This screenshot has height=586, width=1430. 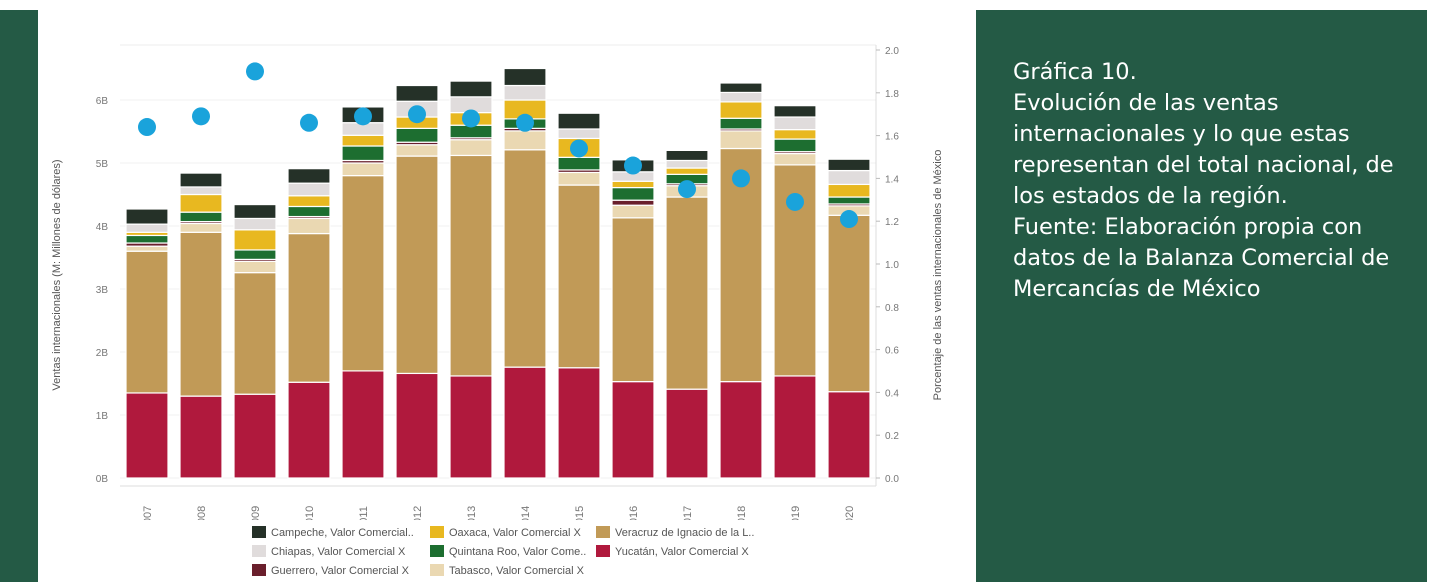 I want to click on x-tick-label: 2015, so click(x=580, y=513).